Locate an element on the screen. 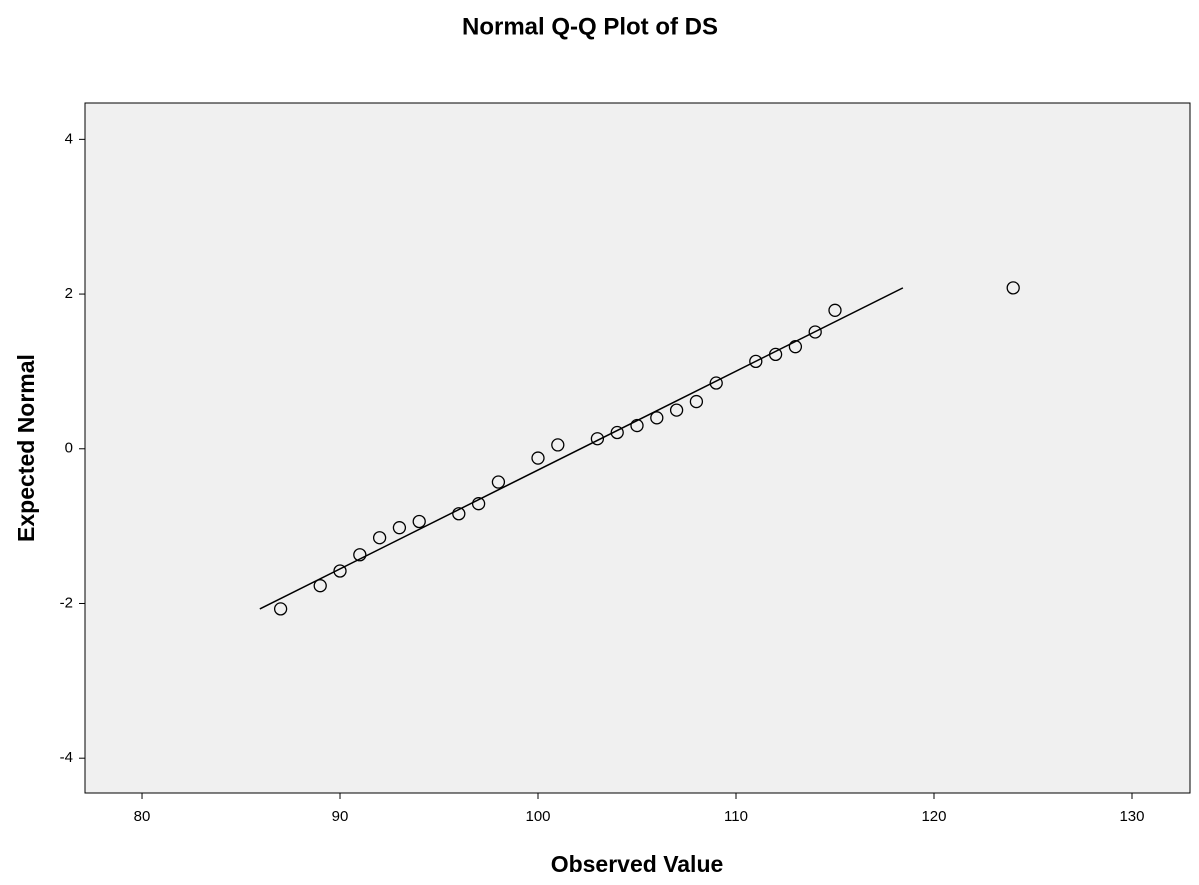 This screenshot has height=885, width=1199. y-tick-label: -2 is located at coordinates (66, 602).